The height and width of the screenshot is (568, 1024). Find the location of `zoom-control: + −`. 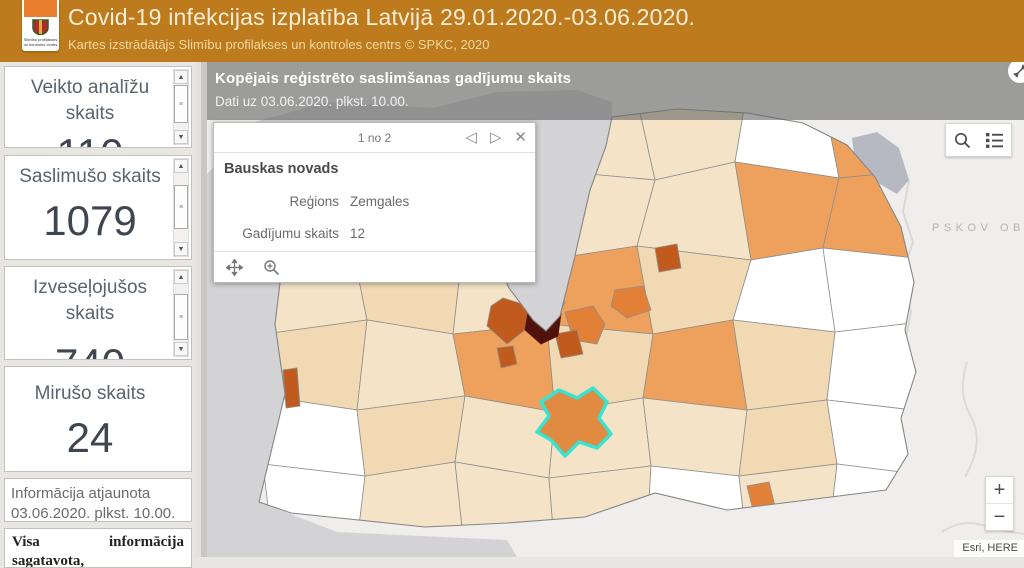

zoom-control: + − is located at coordinates (999, 503).